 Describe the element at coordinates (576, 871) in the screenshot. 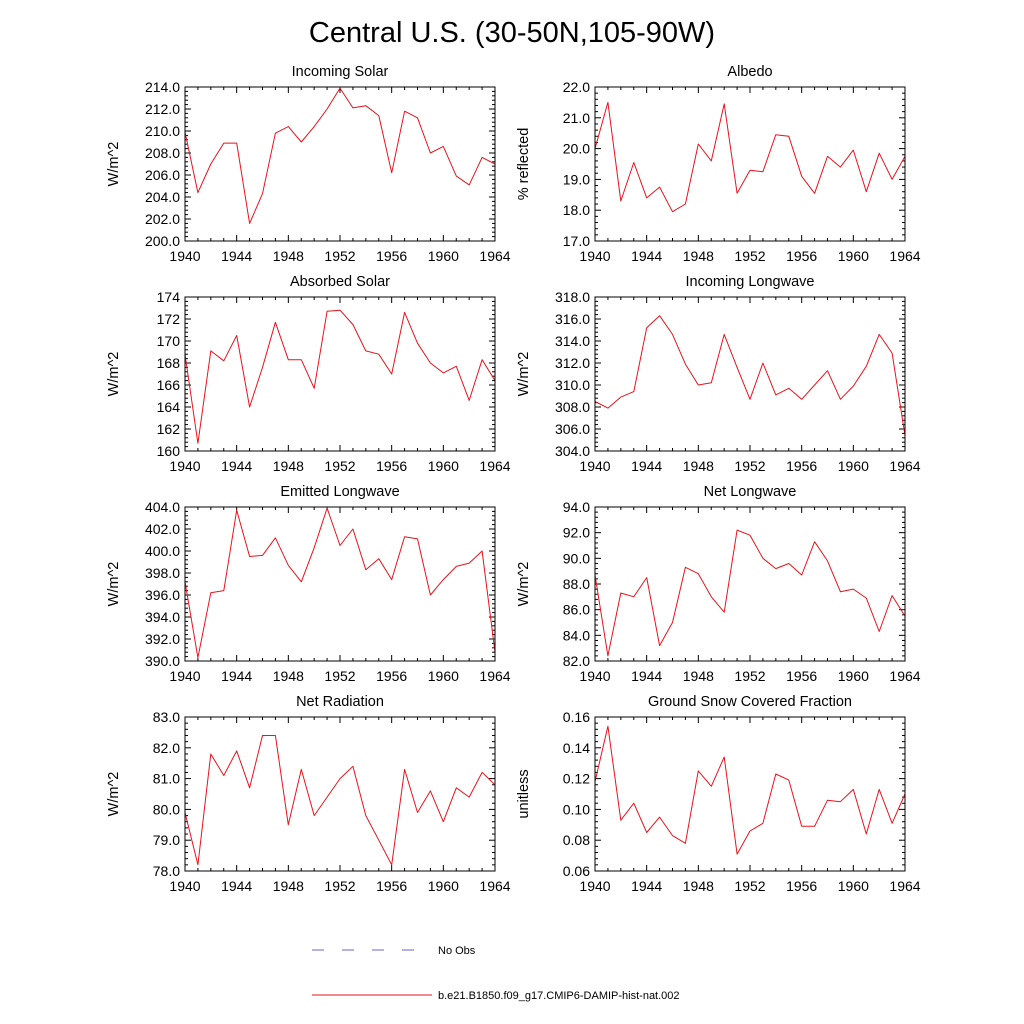

I see `y-tick-label: 0.06` at that location.